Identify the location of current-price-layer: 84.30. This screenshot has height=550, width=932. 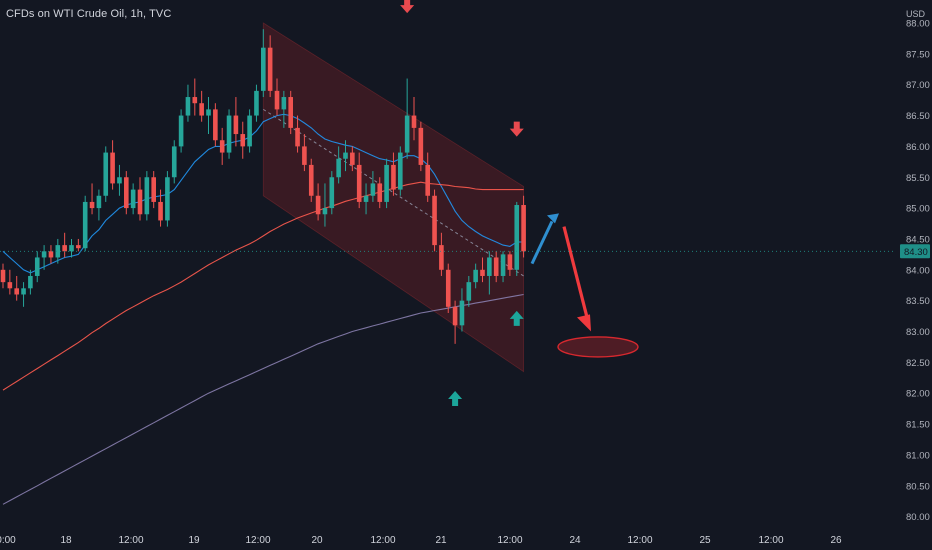
(465, 251).